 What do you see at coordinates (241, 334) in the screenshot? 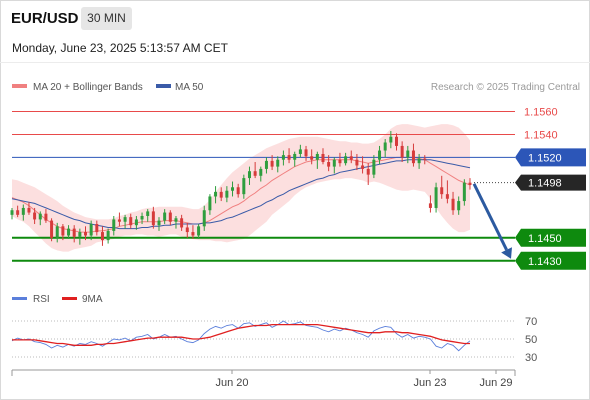
I see `rsi-ma-line` at bounding box center [241, 334].